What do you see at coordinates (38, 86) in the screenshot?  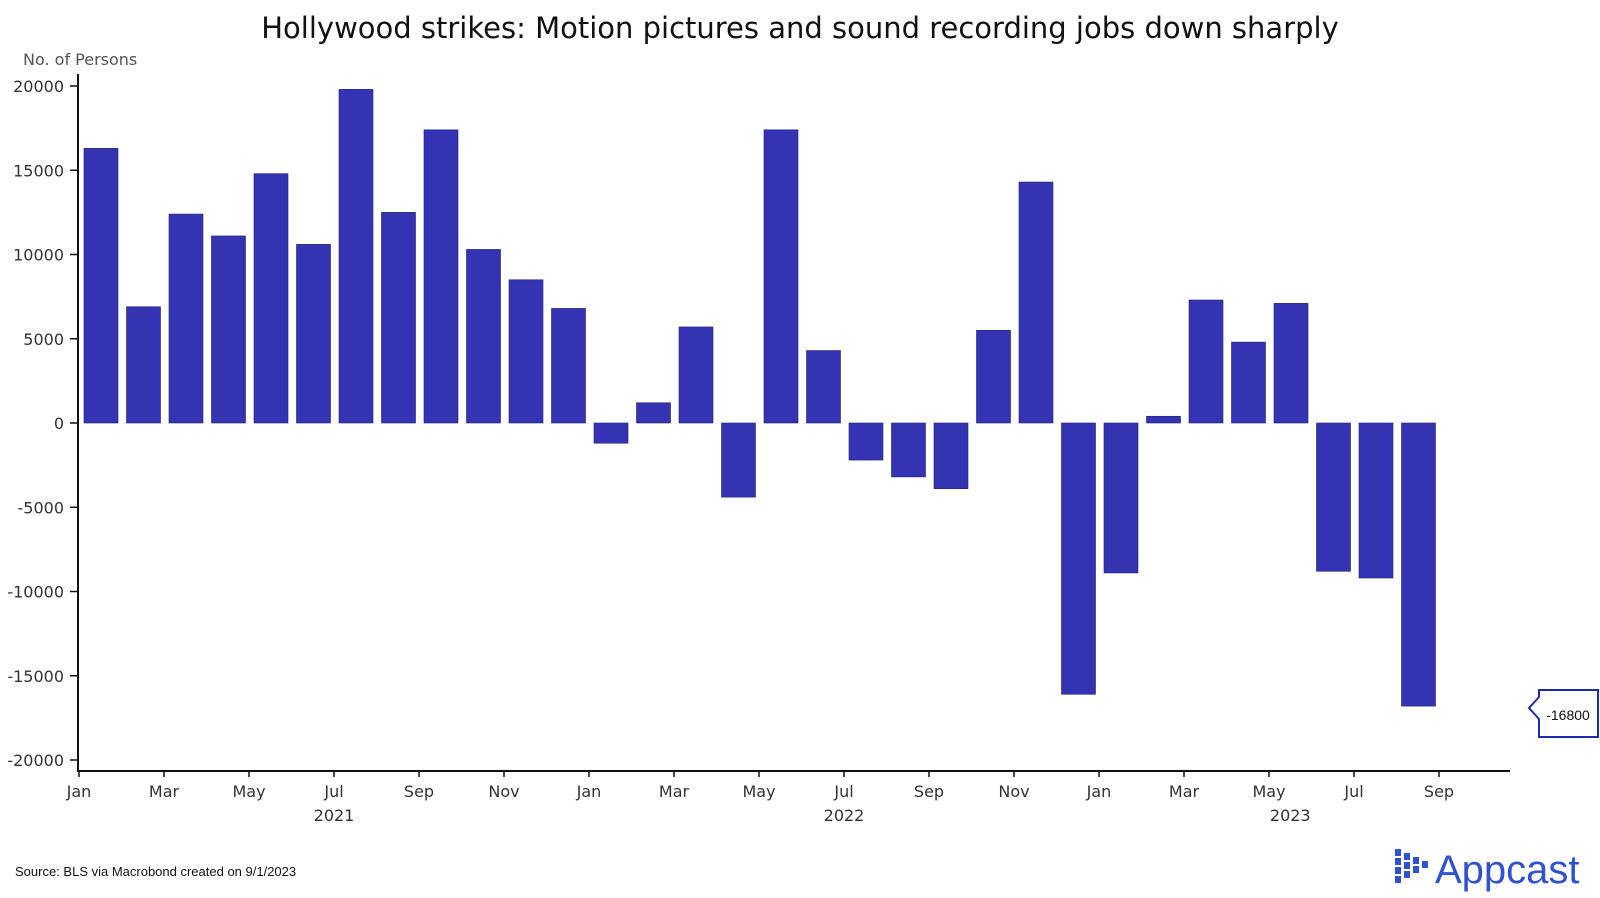 I see `y-tick-label: 20000` at bounding box center [38, 86].